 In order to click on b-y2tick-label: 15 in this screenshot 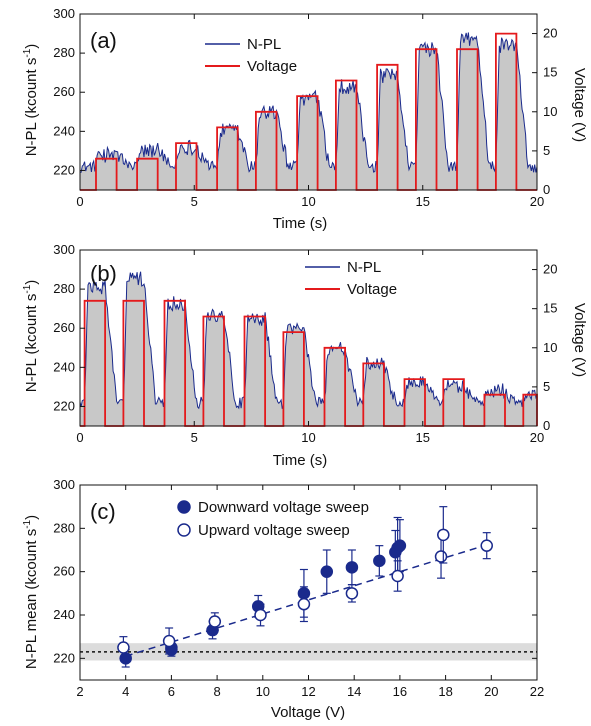, I will do `click(550, 308)`.